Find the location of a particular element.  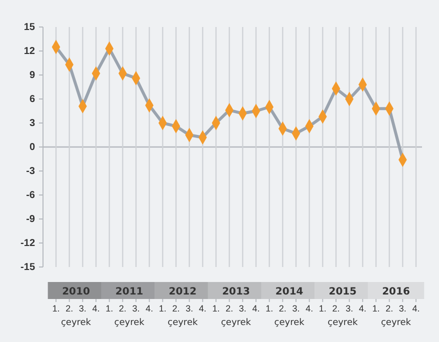

text: 2012 is located at coordinates (182, 292).